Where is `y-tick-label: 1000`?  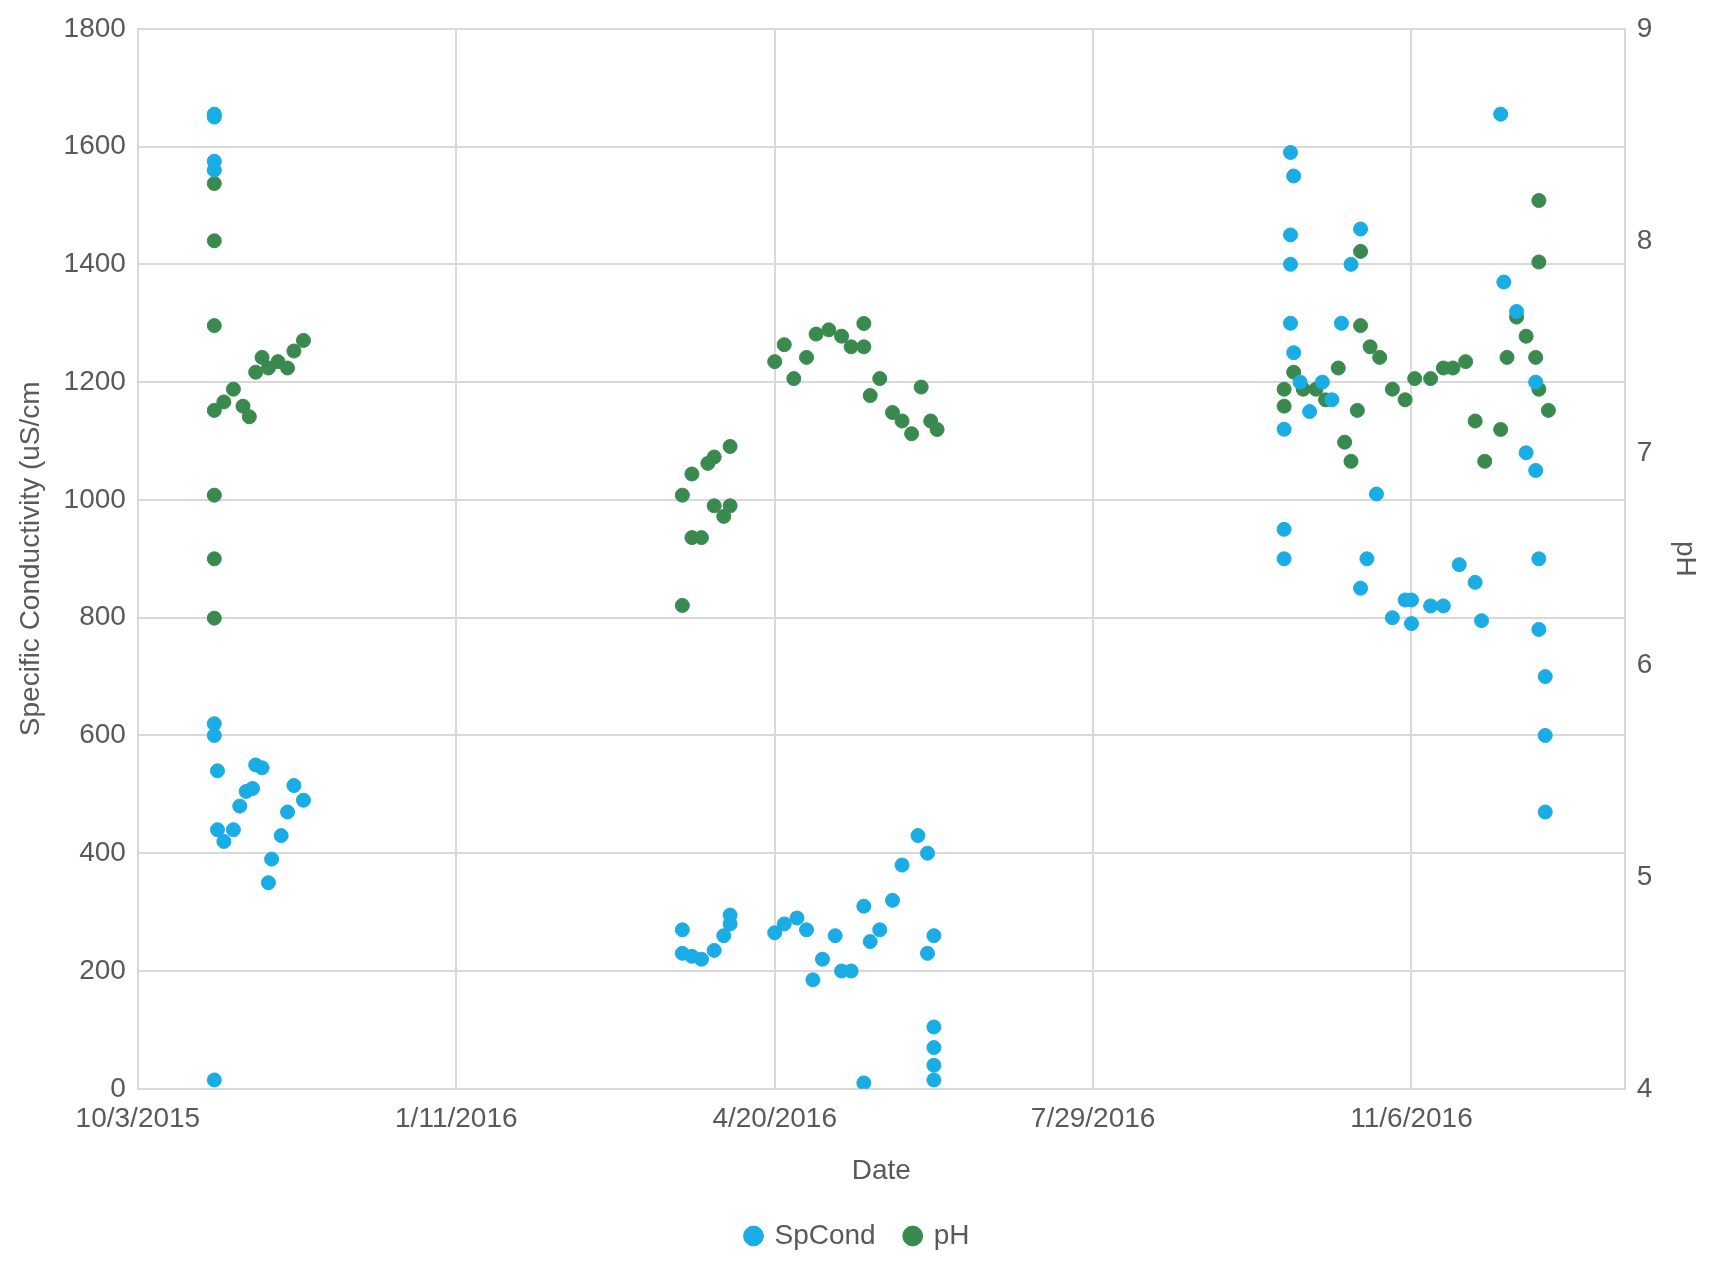
y-tick-label: 1000 is located at coordinates (94, 498).